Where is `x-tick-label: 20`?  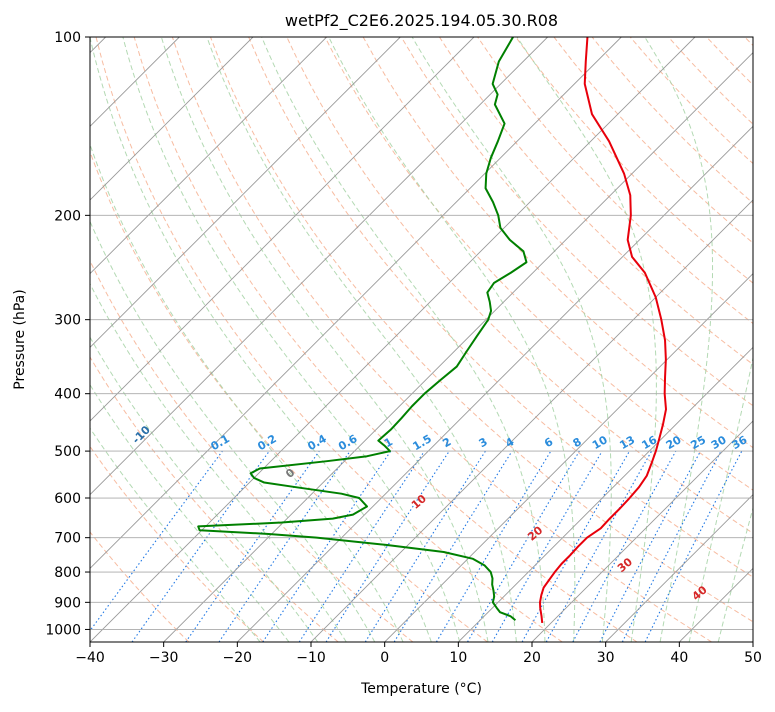
x-tick-label: 20 is located at coordinates (532, 658).